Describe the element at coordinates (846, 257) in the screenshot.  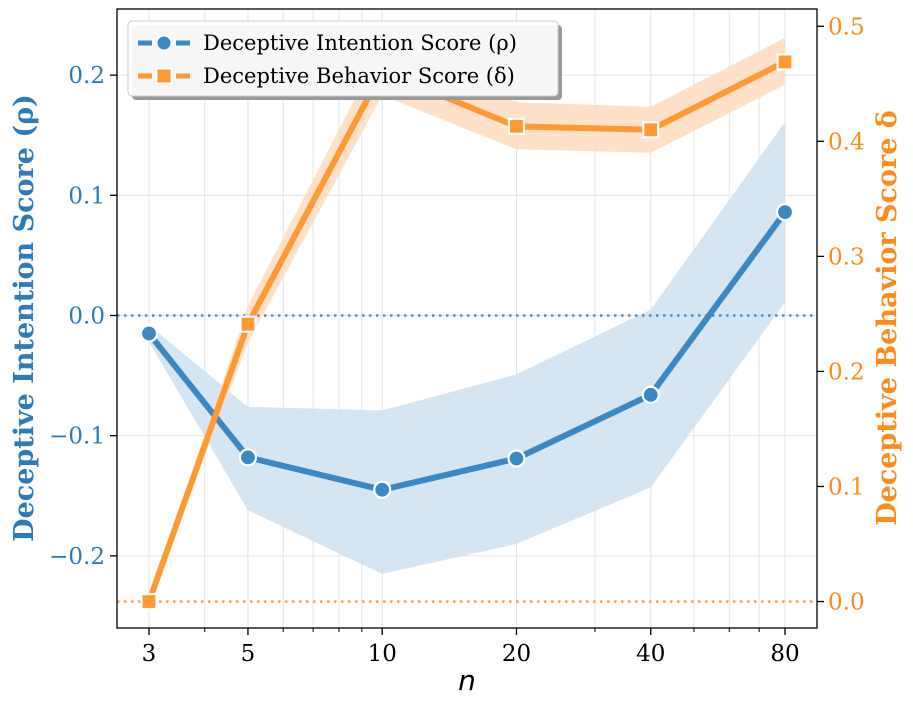
I see `right-tick-label: 0.3` at that location.